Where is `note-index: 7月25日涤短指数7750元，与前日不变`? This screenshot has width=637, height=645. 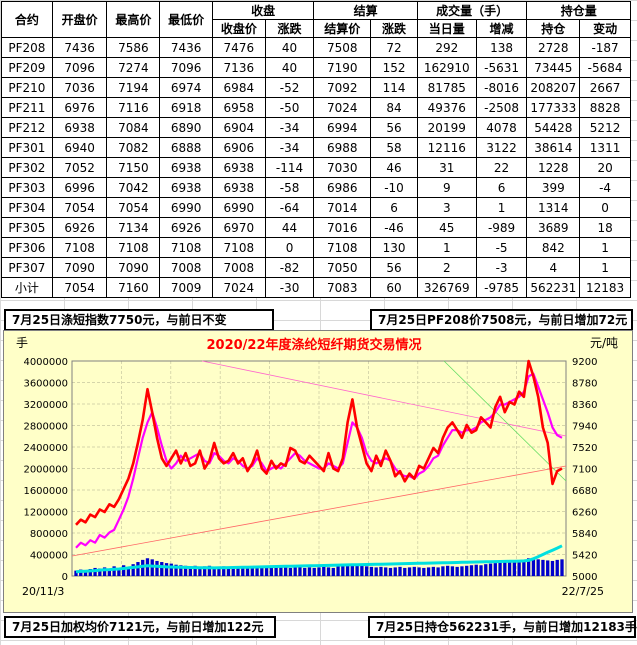
note-index: 7月25日涤短指数7750元，与前日不变 is located at coordinates (139, 320).